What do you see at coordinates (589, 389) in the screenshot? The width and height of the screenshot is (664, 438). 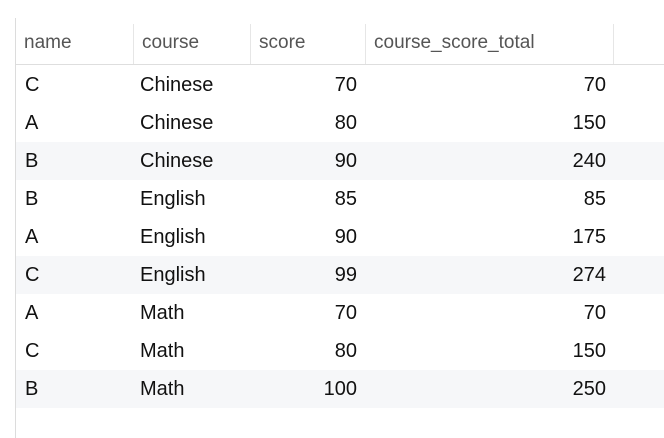 I see `cell-course-score-total: 250` at bounding box center [589, 389].